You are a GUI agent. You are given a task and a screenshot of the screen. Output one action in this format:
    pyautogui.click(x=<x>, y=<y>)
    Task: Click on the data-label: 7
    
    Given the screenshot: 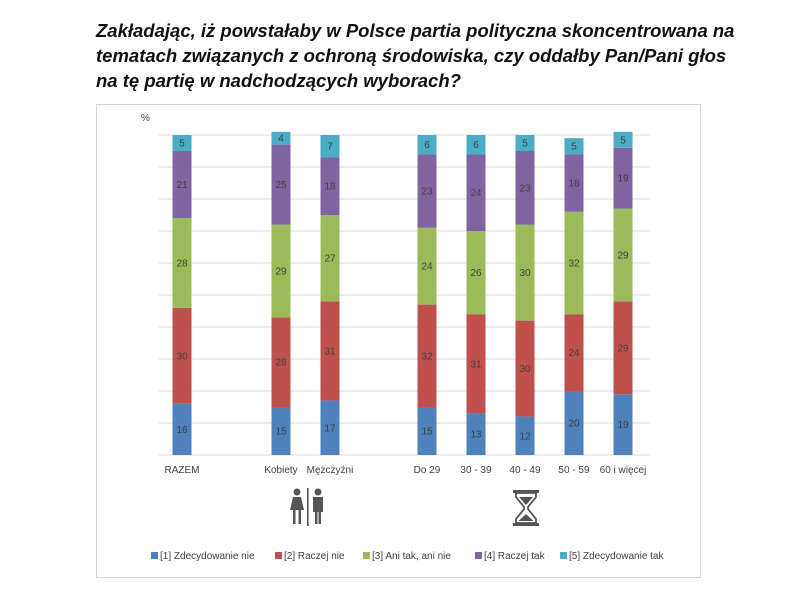 What is the action you would take?
    pyautogui.click(x=330, y=147)
    